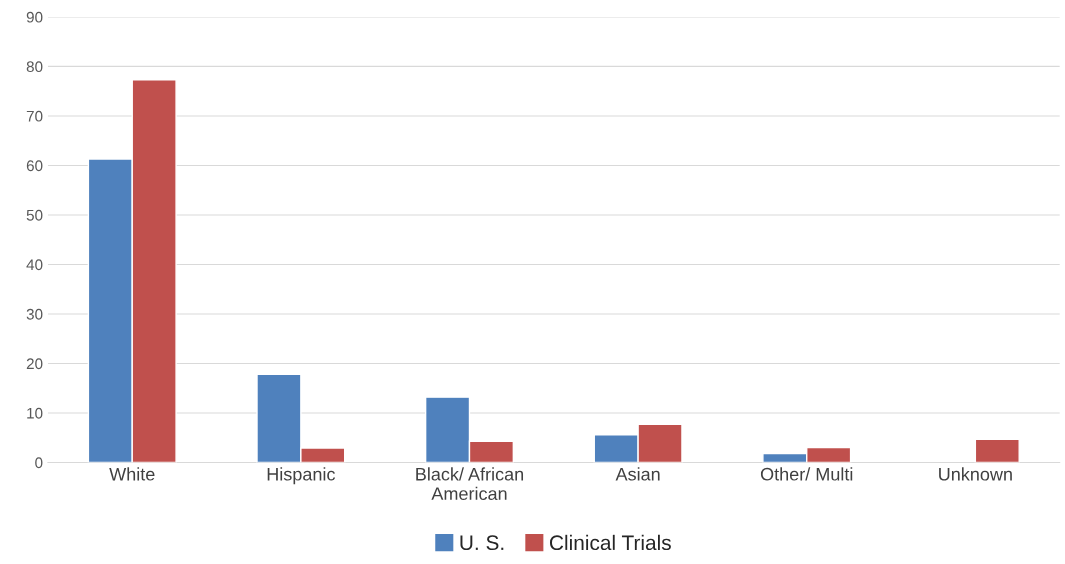 Image resolution: width=1065 pixels, height=564 pixels. I want to click on y-tick-label: 10, so click(35, 413).